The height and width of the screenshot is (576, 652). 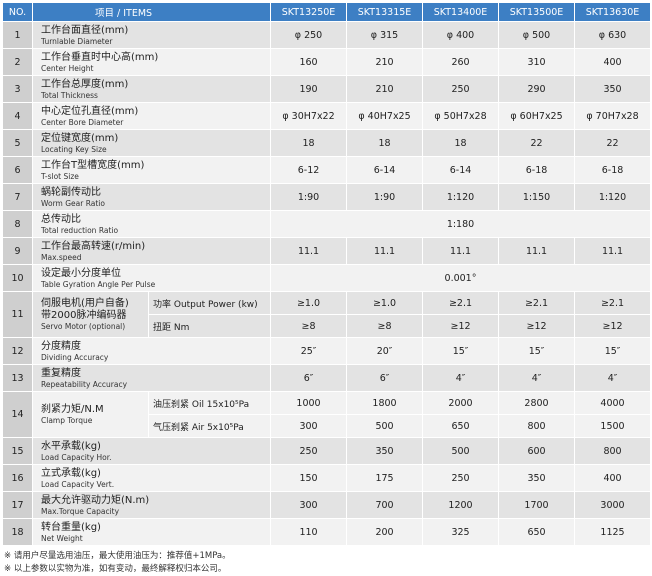 What do you see at coordinates (17, 414) in the screenshot?
I see `row-number: 14` at bounding box center [17, 414].